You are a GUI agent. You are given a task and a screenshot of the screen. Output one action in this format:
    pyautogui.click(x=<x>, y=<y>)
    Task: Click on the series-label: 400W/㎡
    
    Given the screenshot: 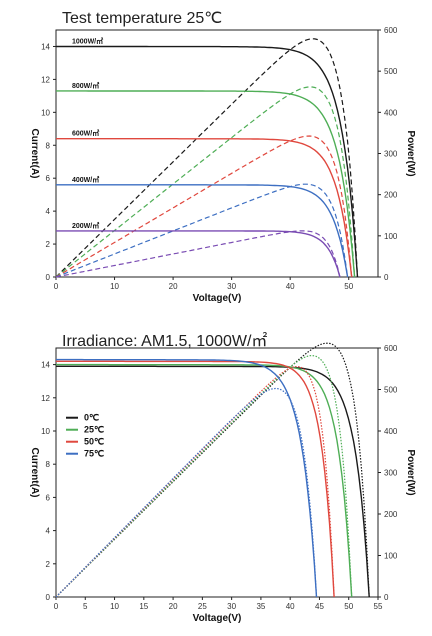 What is the action you would take?
    pyautogui.click(x=85, y=179)
    